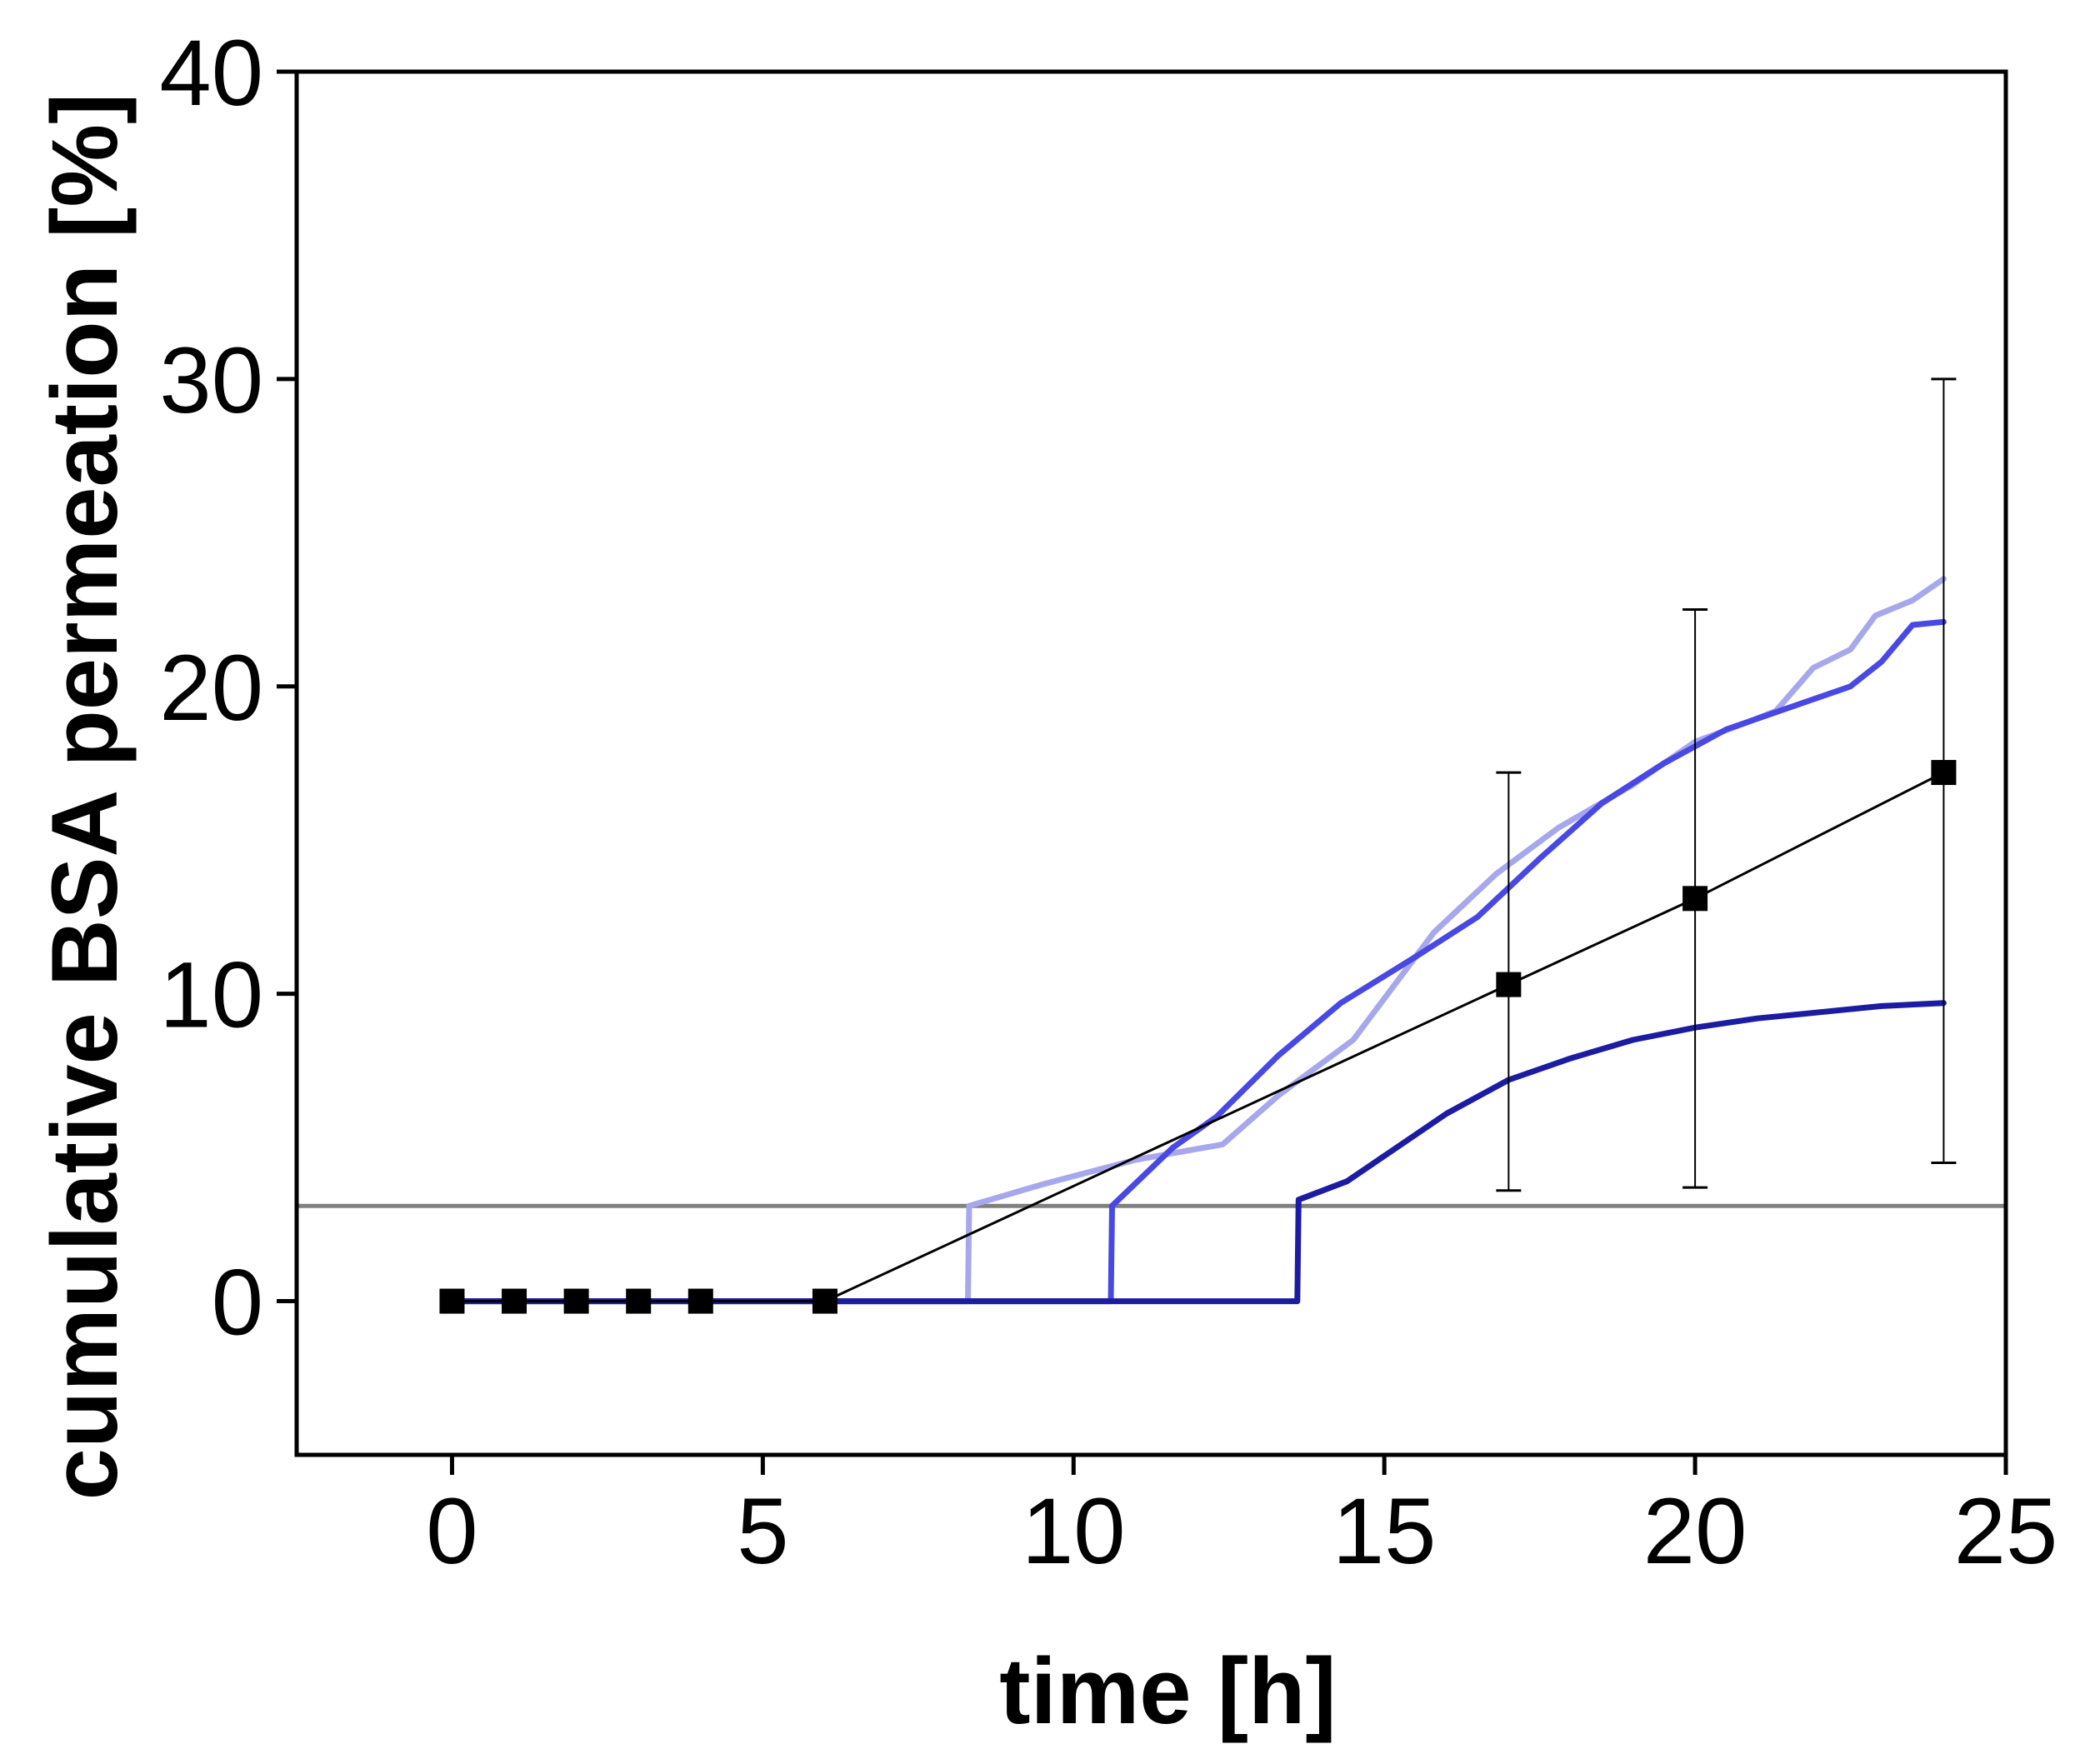 The image size is (2085, 1764). I want to click on y-tick-label: 20, so click(211, 688).